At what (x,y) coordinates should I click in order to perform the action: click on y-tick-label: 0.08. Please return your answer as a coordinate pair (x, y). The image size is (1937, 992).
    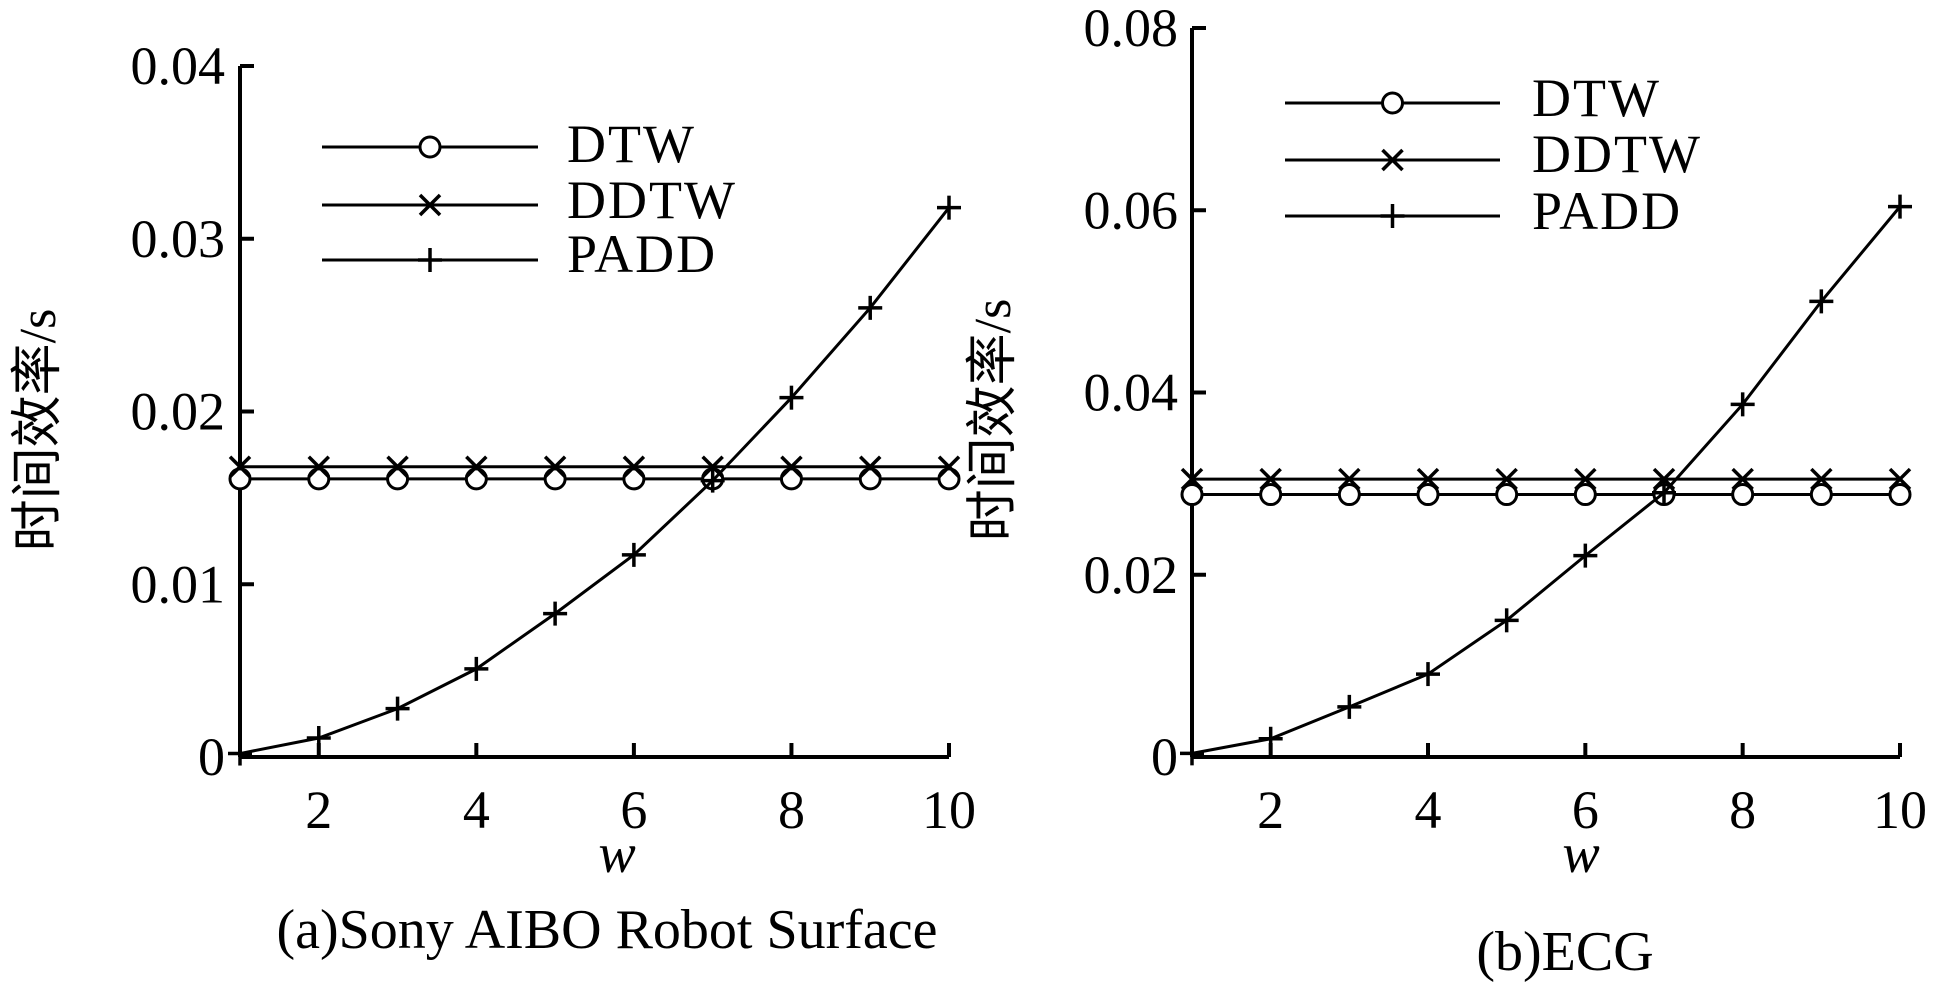
    Looking at the image, I should click on (1131, 29).